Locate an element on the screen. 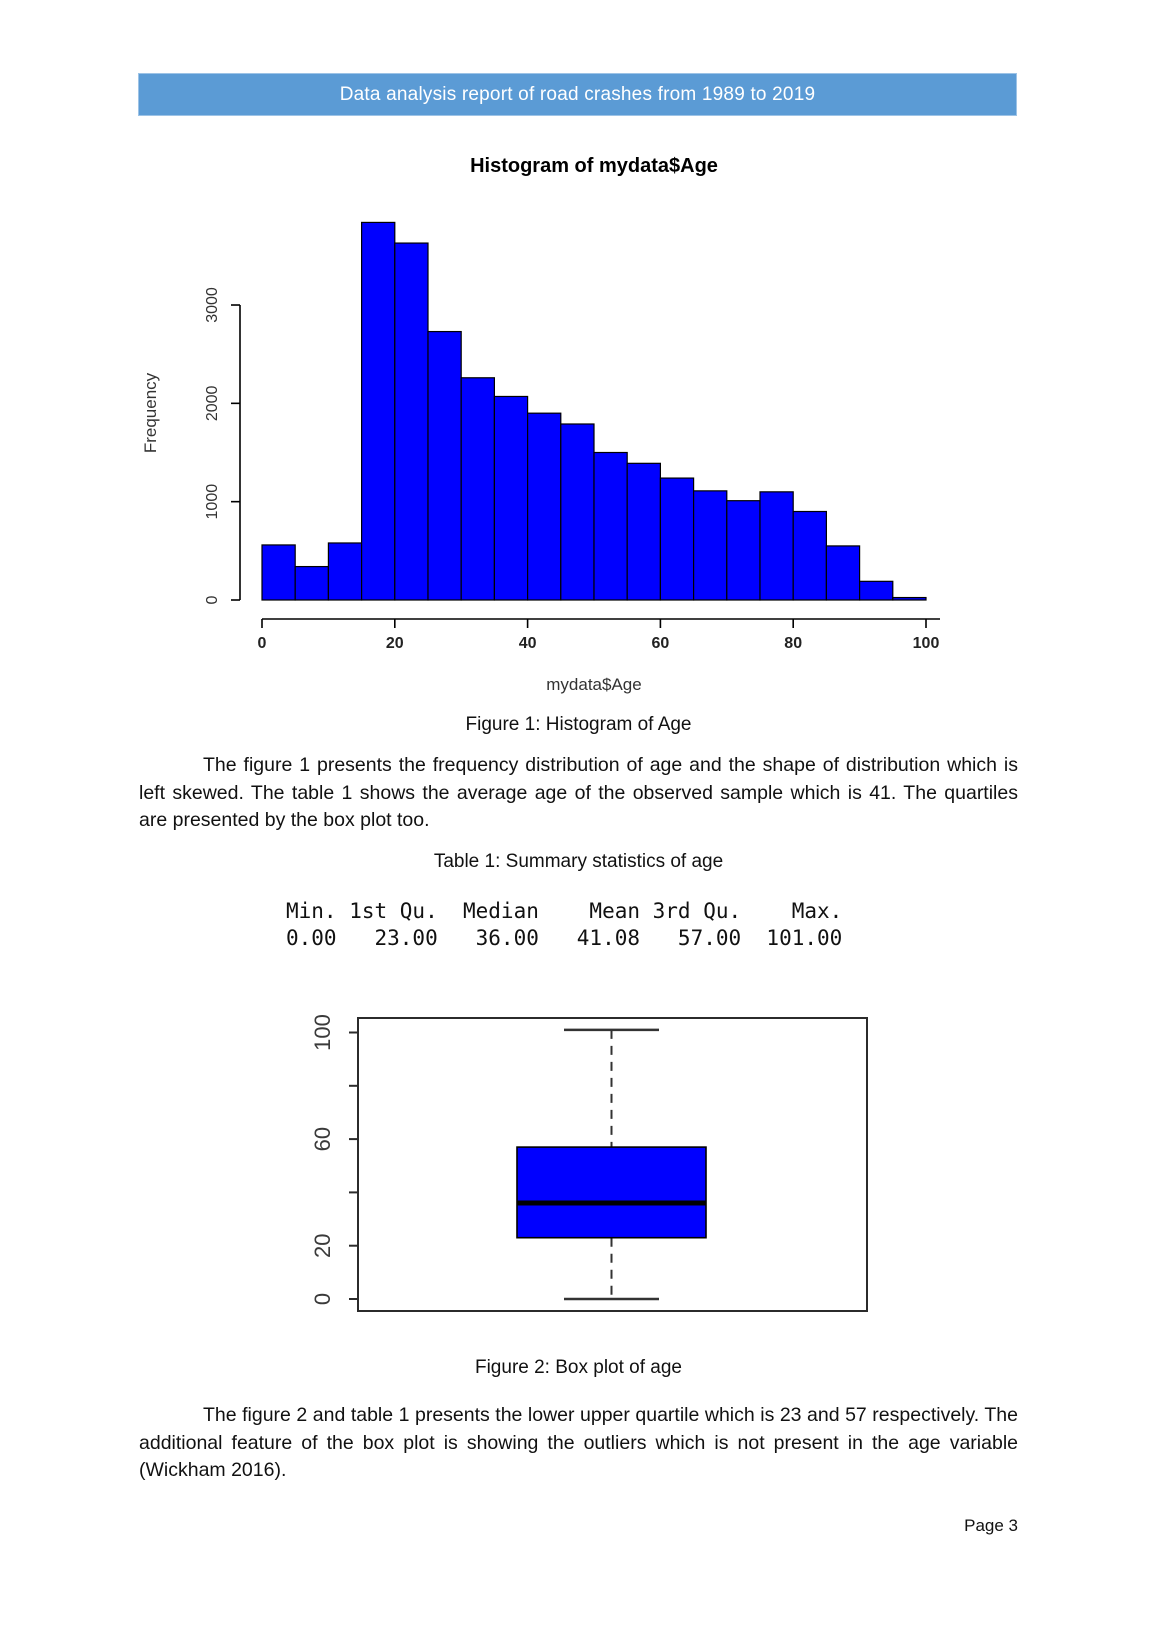  y-axis-title: Frequency is located at coordinates (150, 412).